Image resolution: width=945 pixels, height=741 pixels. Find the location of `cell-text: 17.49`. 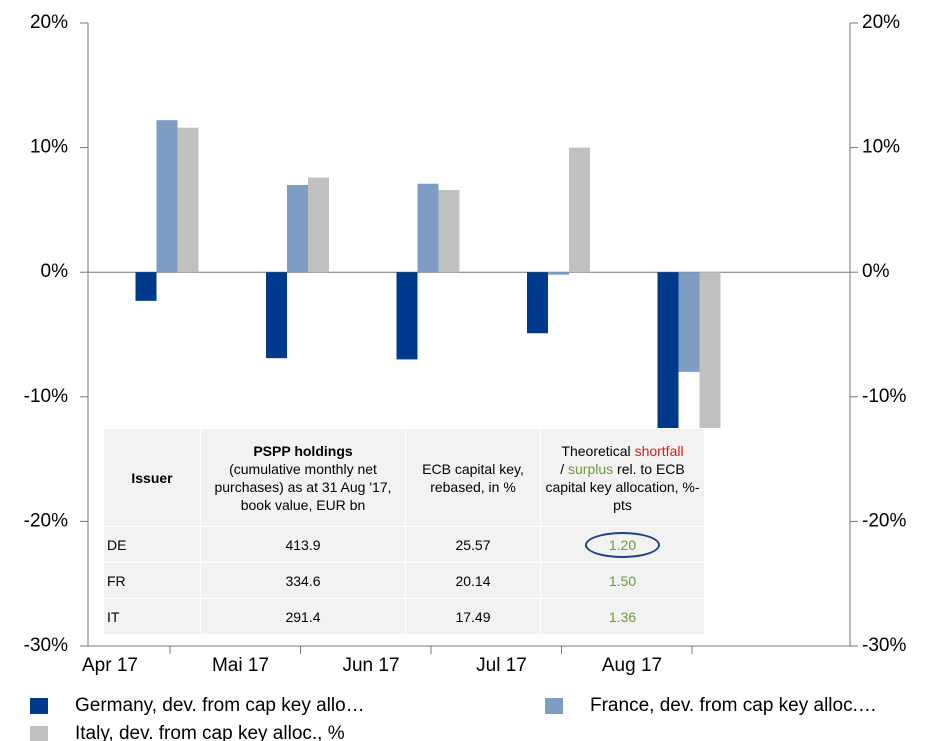

cell-text: 17.49 is located at coordinates (473, 616).